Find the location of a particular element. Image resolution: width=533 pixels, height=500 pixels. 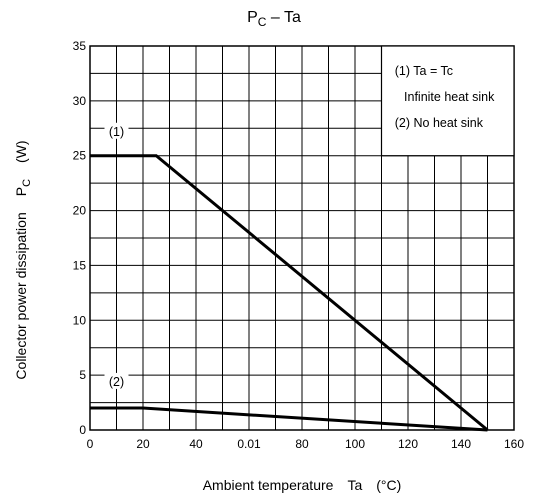

curve-label: (1) is located at coordinates (116, 132).